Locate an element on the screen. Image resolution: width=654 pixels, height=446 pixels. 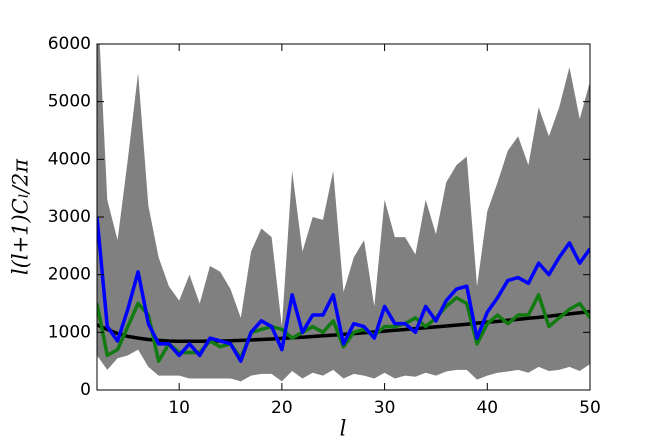
x-tick-label: 30 is located at coordinates (385, 408).